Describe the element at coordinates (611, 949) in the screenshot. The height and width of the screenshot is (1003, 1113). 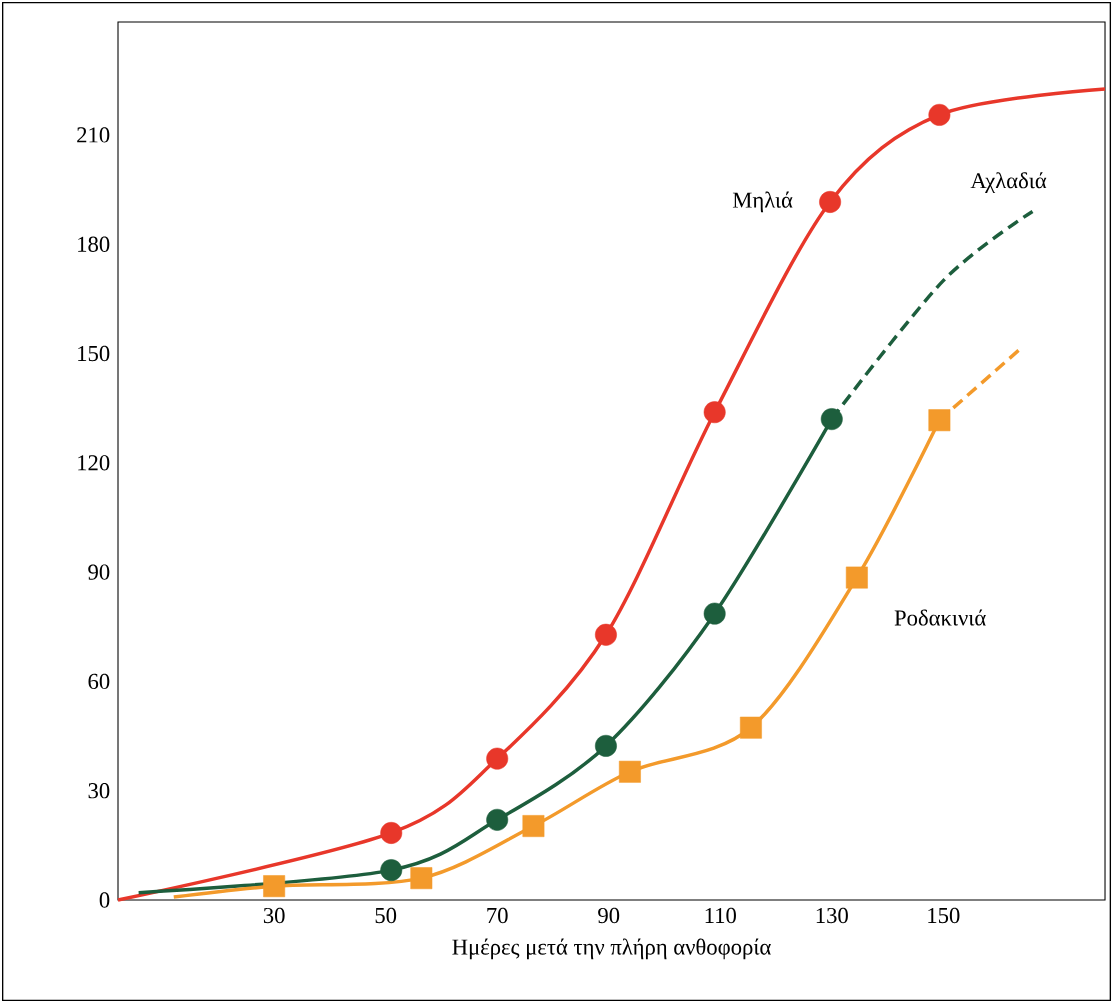
I see `x-axis-title: Ημέρες μετά την πλήρη ανθοφορία` at that location.